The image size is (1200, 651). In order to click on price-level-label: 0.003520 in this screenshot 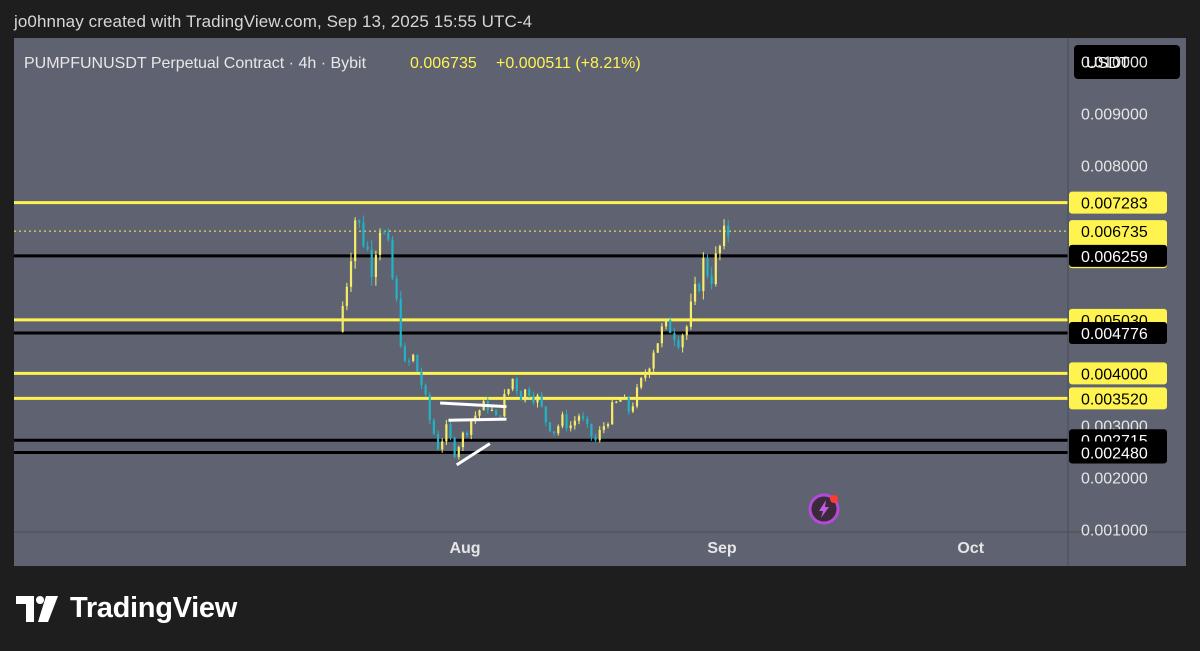, I will do `click(1114, 399)`.